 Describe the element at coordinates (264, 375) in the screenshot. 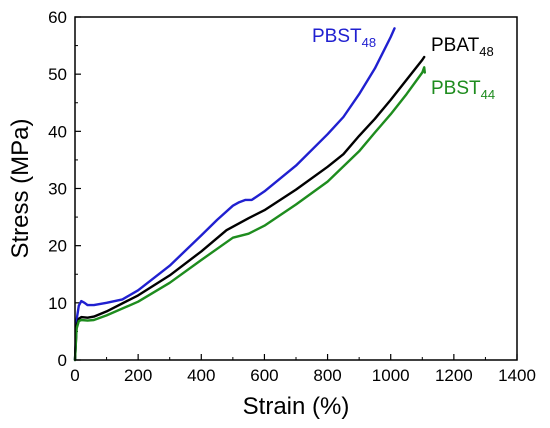

I see `x-tick-label: 600` at that location.